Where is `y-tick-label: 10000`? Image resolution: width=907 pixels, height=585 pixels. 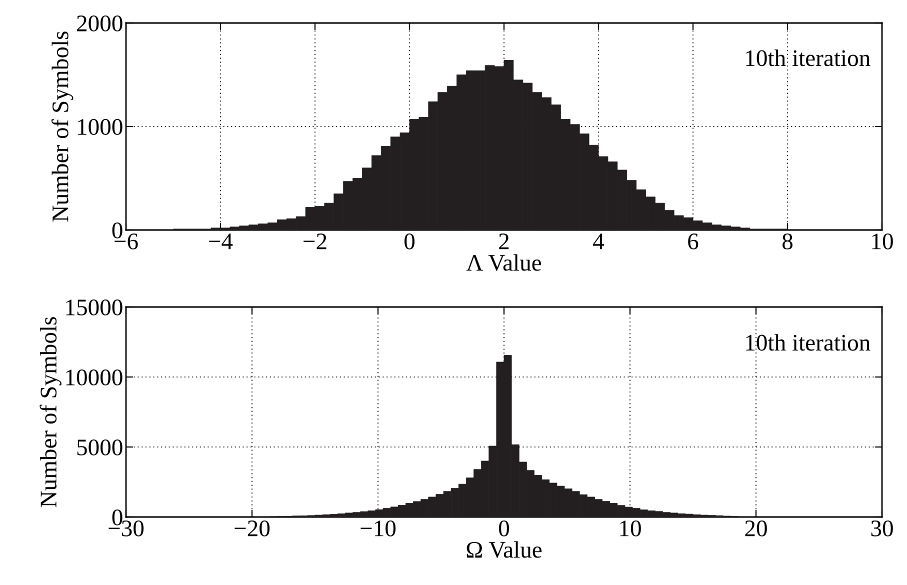 y-tick-label: 10000 is located at coordinates (94, 377).